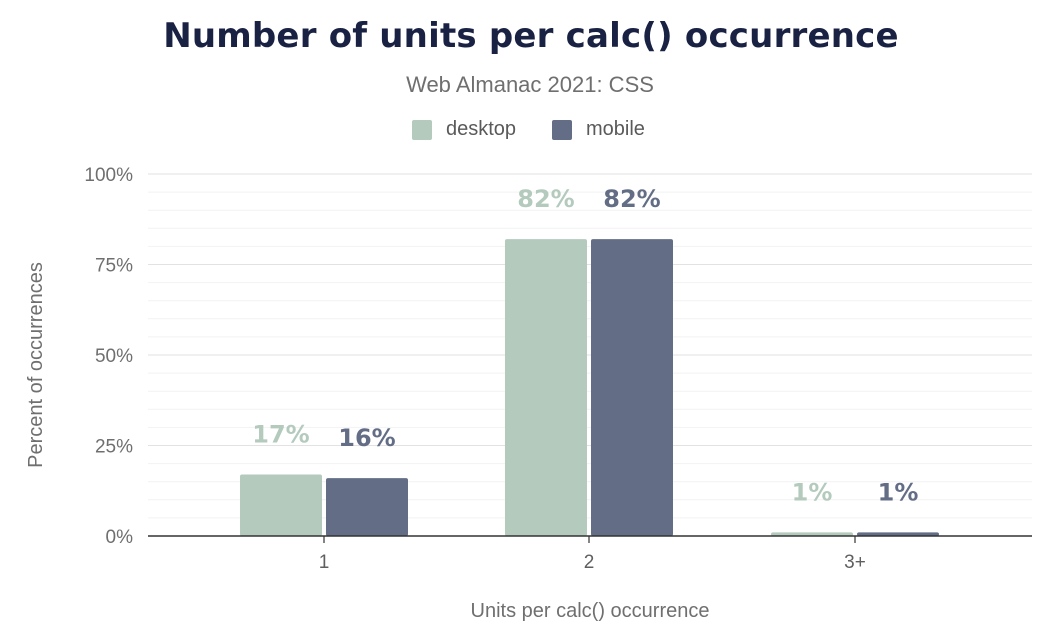 The height and width of the screenshot is (636, 1052). What do you see at coordinates (898, 534) in the screenshot?
I see `bar-mobile-3+` at bounding box center [898, 534].